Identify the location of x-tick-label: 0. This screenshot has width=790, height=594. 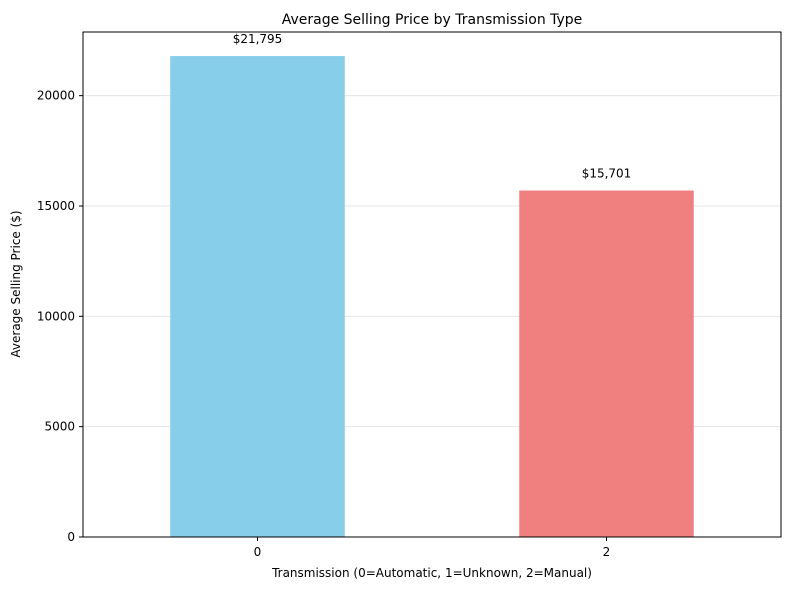
(258, 552).